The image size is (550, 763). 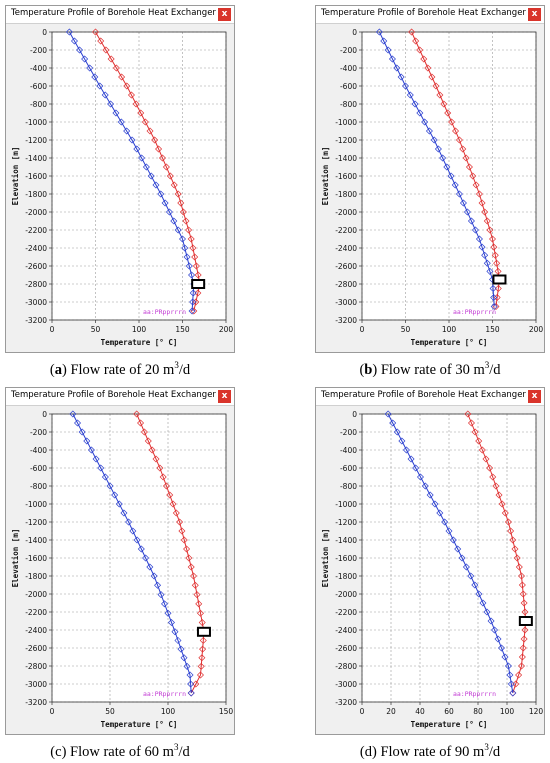 What do you see at coordinates (486, 747) in the screenshot?
I see `caption-sup: 3` at bounding box center [486, 747].